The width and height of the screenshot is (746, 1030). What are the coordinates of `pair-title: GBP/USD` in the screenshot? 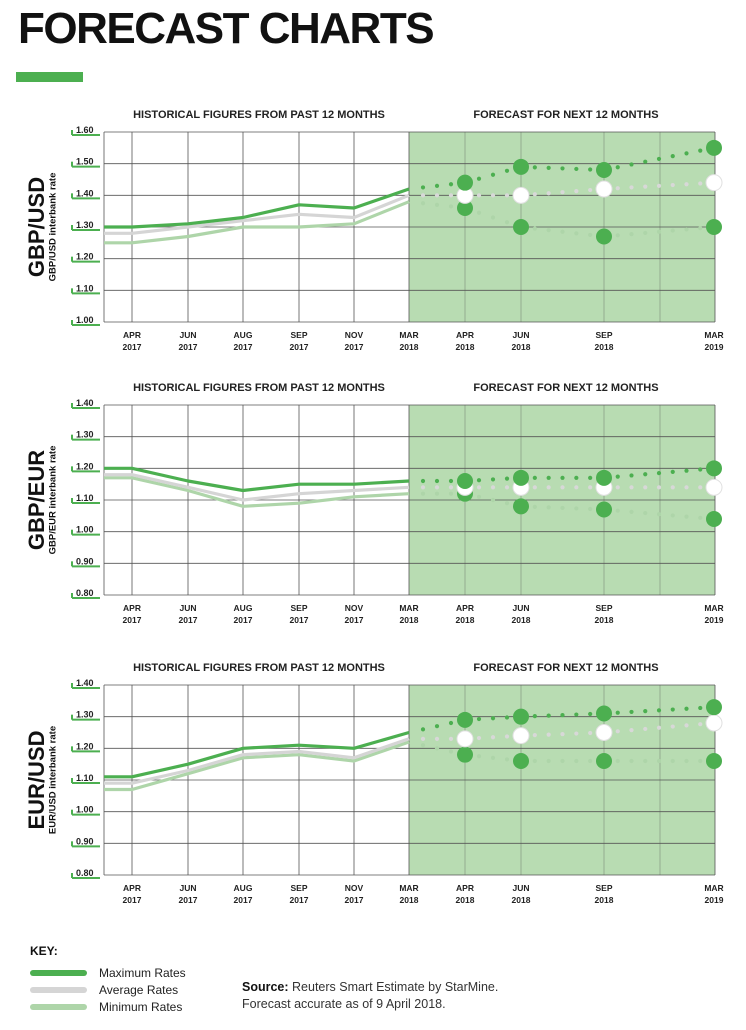 It's located at (36, 227).